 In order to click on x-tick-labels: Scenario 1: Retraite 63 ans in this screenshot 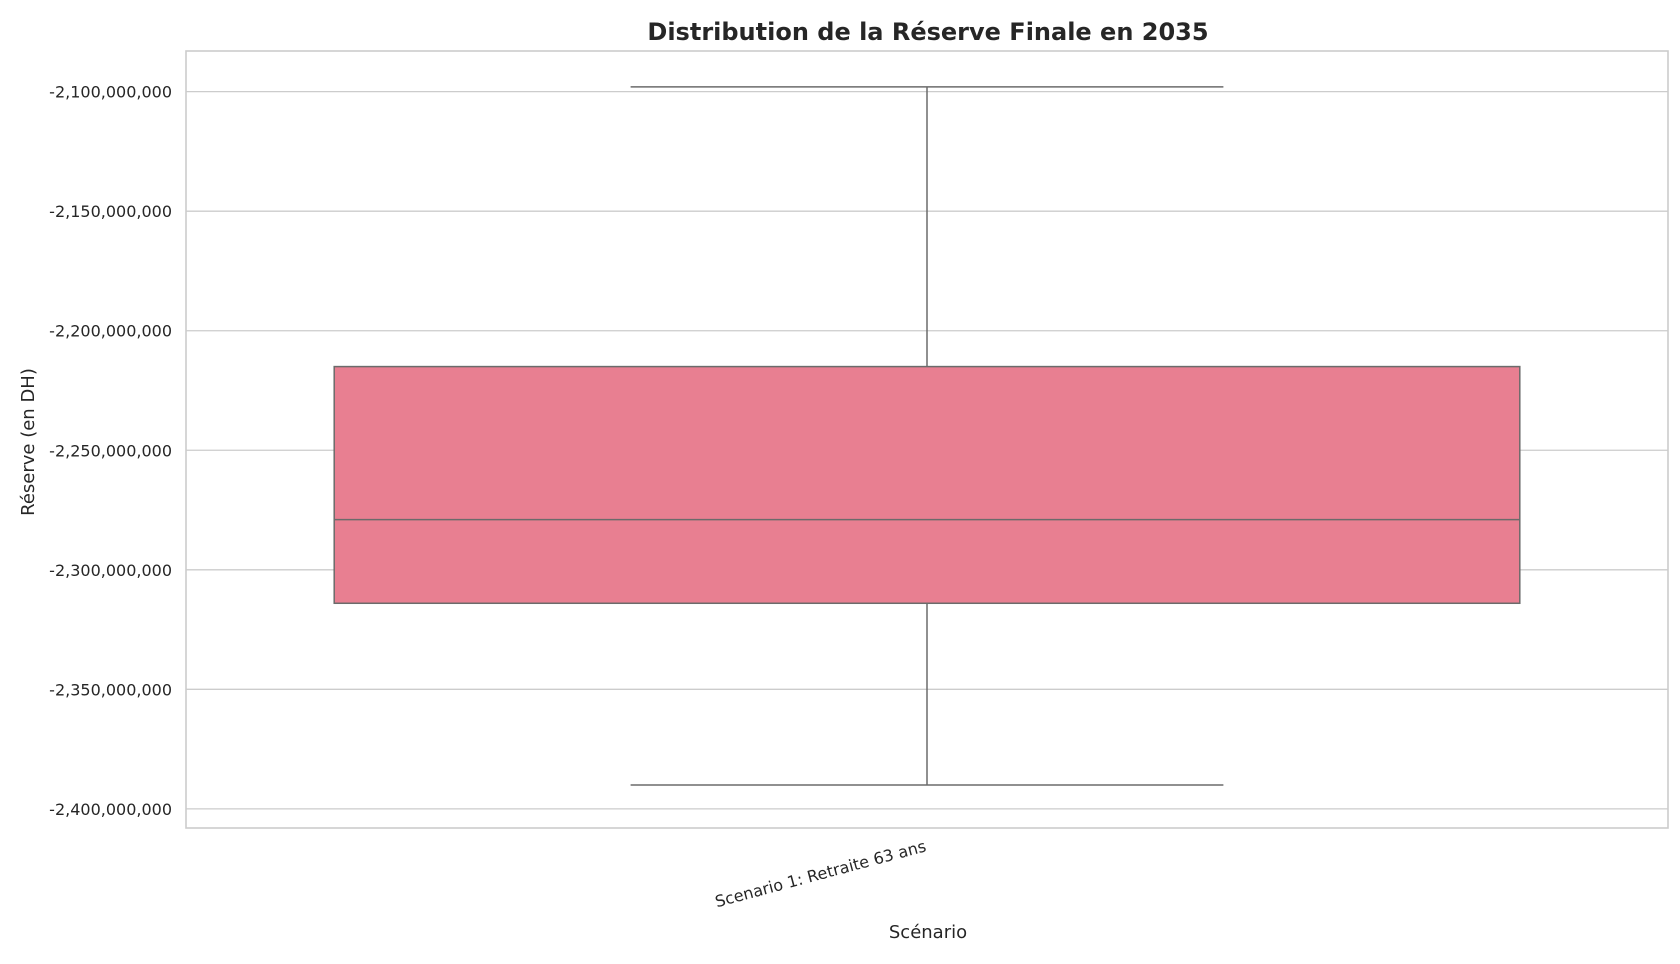, I will do `click(820, 874)`.